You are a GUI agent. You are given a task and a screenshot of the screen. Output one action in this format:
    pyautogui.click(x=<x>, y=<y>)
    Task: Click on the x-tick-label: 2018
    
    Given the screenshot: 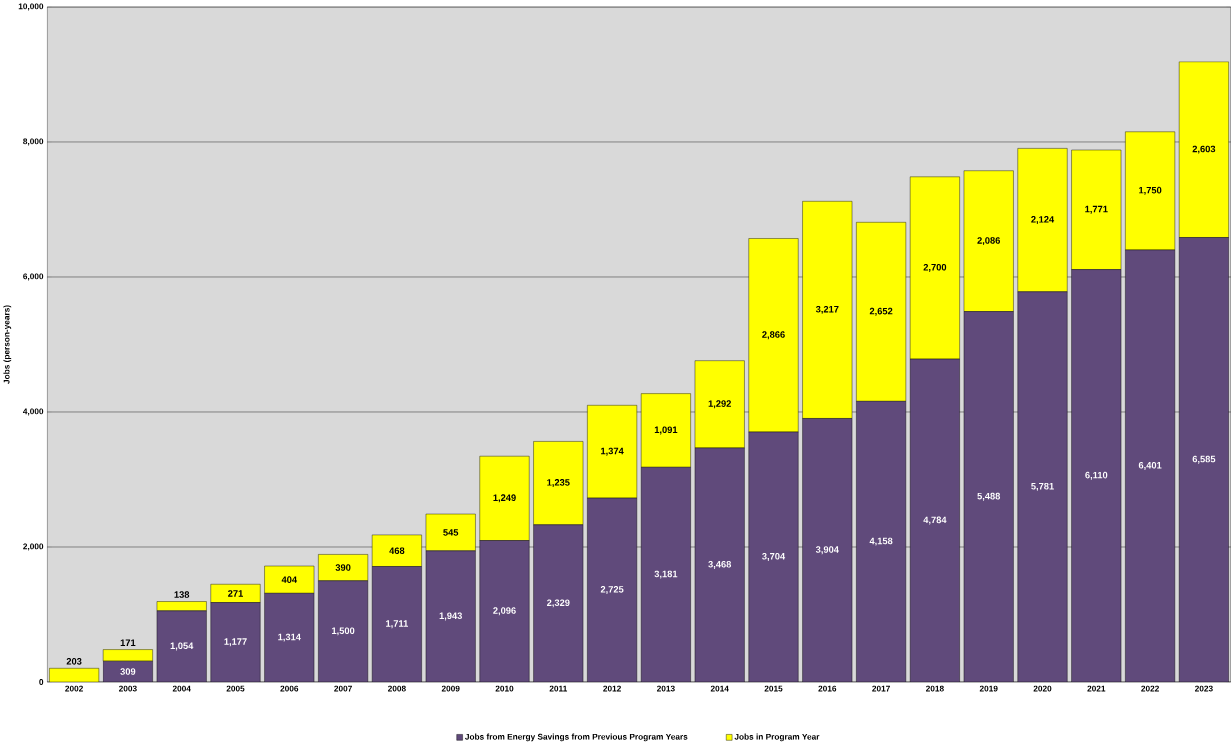 What is the action you would take?
    pyautogui.click(x=935, y=688)
    